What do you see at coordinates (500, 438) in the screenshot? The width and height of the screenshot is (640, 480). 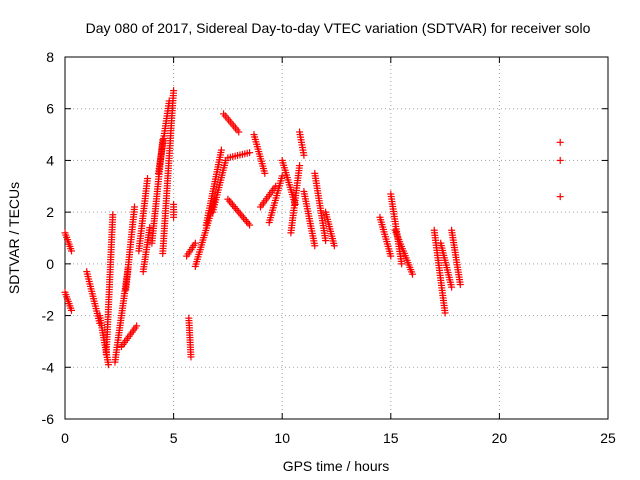 I see `x-tick-label: 20` at bounding box center [500, 438].